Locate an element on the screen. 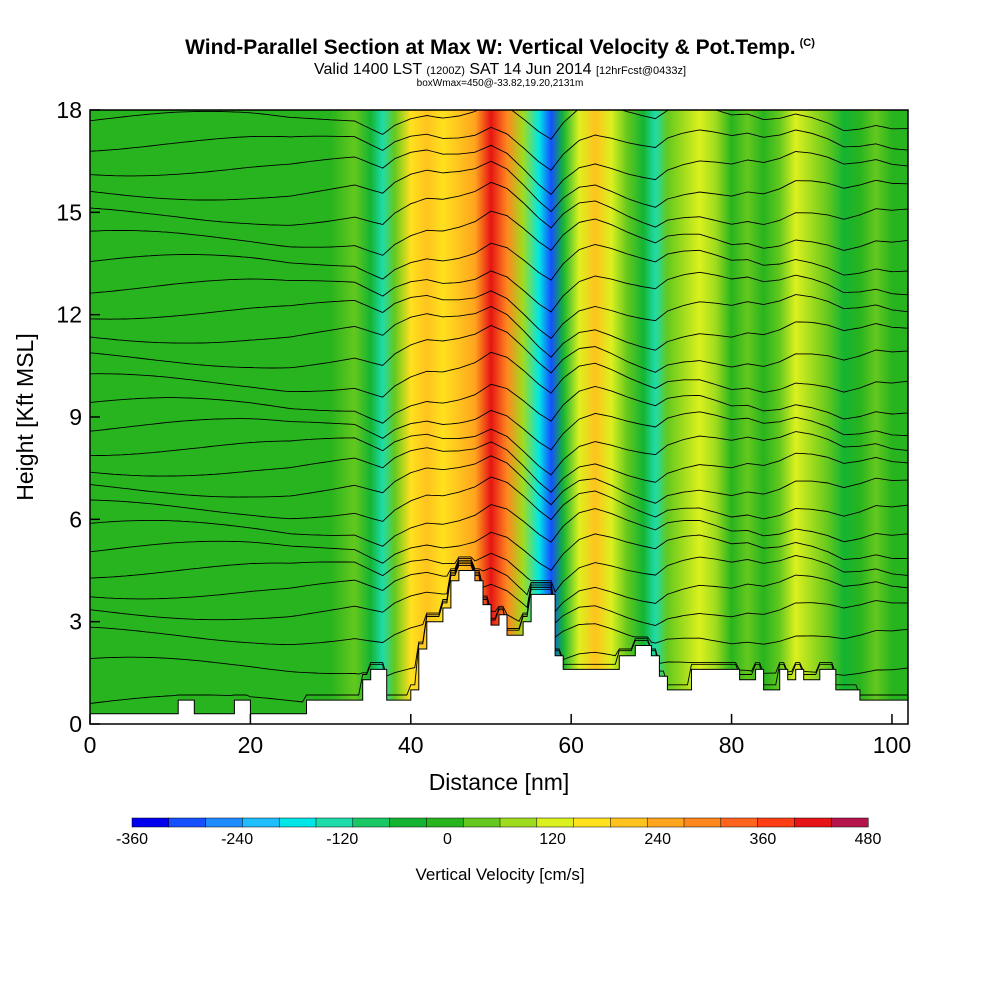 Image resolution: width=1000 pixels, height=1000 pixels. y-tick-label: 0 is located at coordinates (75, 724).